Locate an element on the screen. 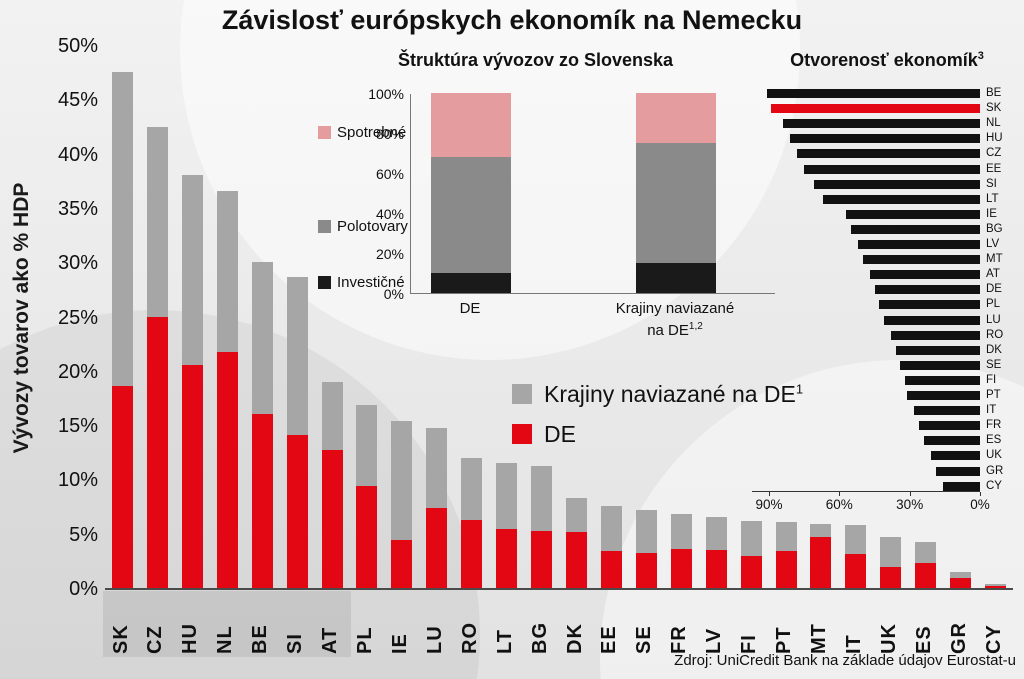 The width and height of the screenshot is (1024, 679). x-tick-label: IE is located at coordinates (399, 643).